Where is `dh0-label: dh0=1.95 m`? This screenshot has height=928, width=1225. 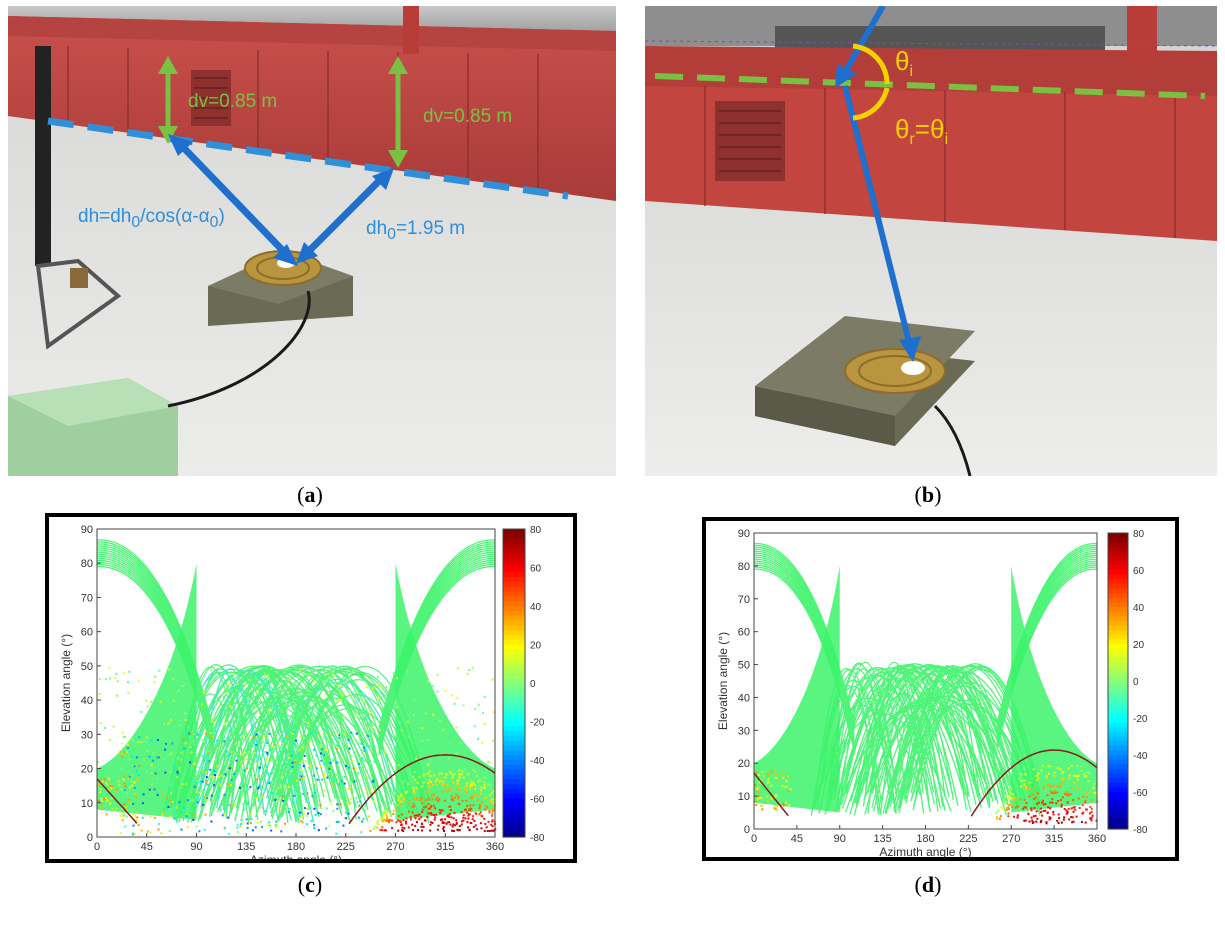 dh0-label: dh0=1.95 m is located at coordinates (415, 231).